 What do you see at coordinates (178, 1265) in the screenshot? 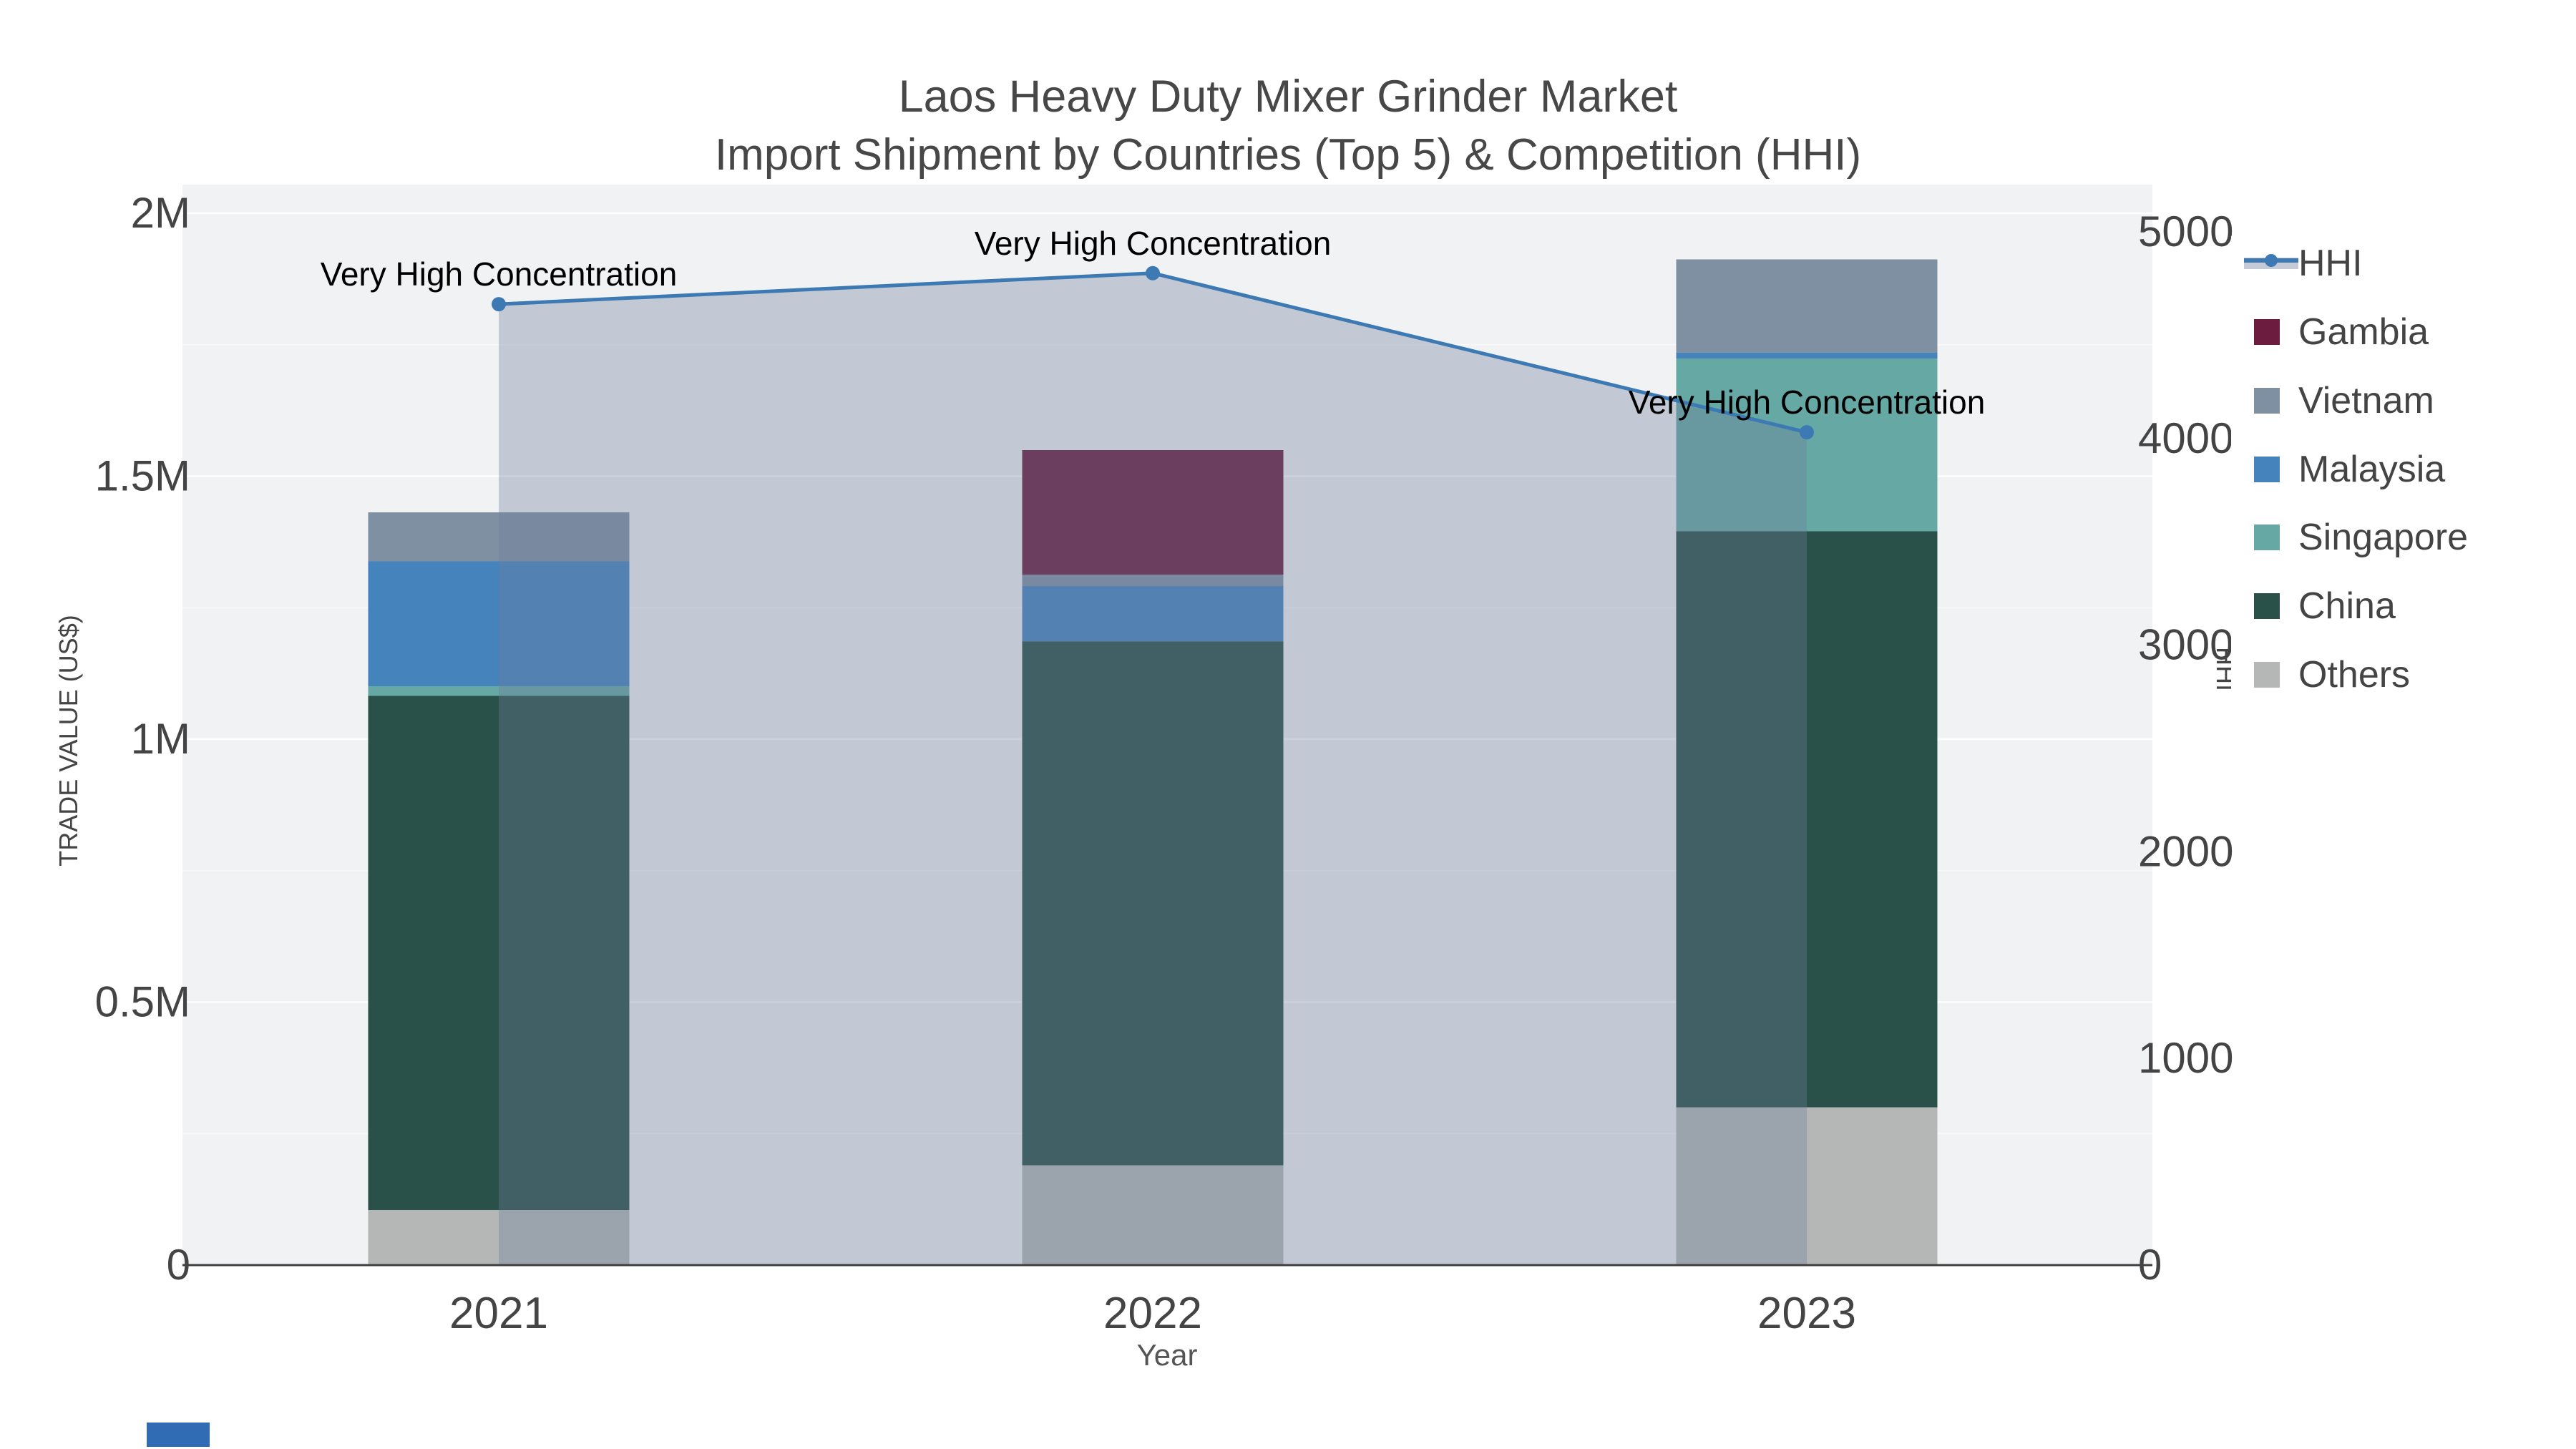
I see `y-left-tick: 0` at bounding box center [178, 1265].